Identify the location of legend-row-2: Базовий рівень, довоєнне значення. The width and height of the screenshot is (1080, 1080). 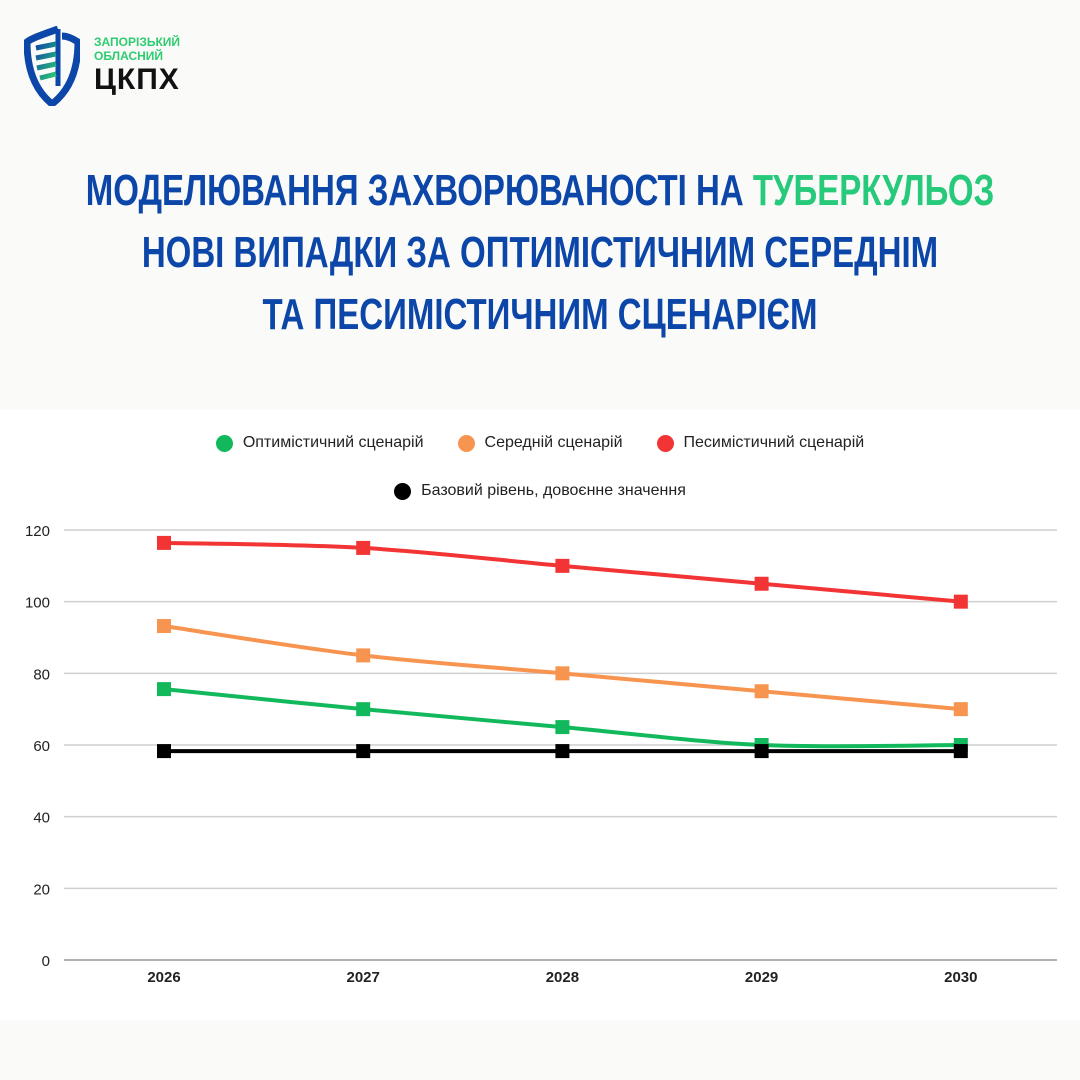
(540, 491).